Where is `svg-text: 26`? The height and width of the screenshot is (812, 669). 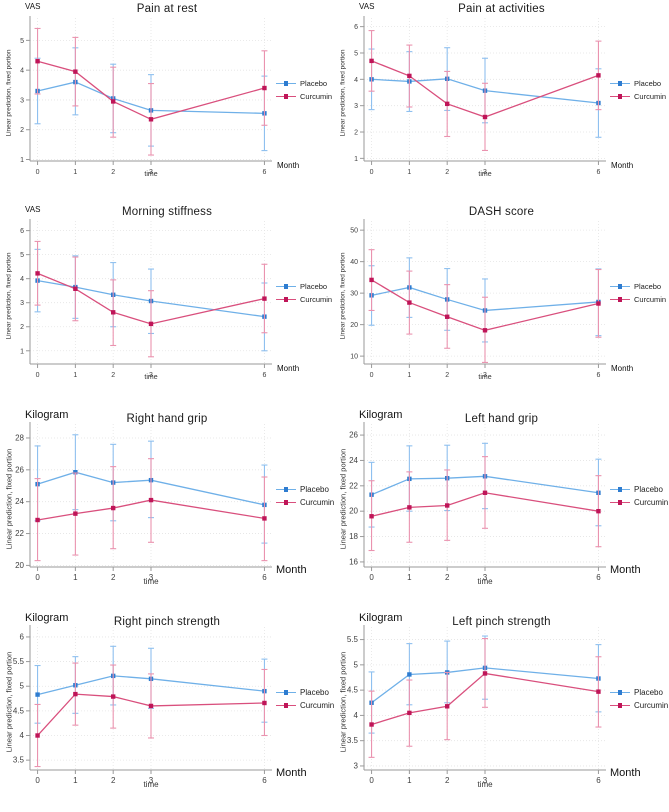
svg-text: 26 is located at coordinates (353, 435).